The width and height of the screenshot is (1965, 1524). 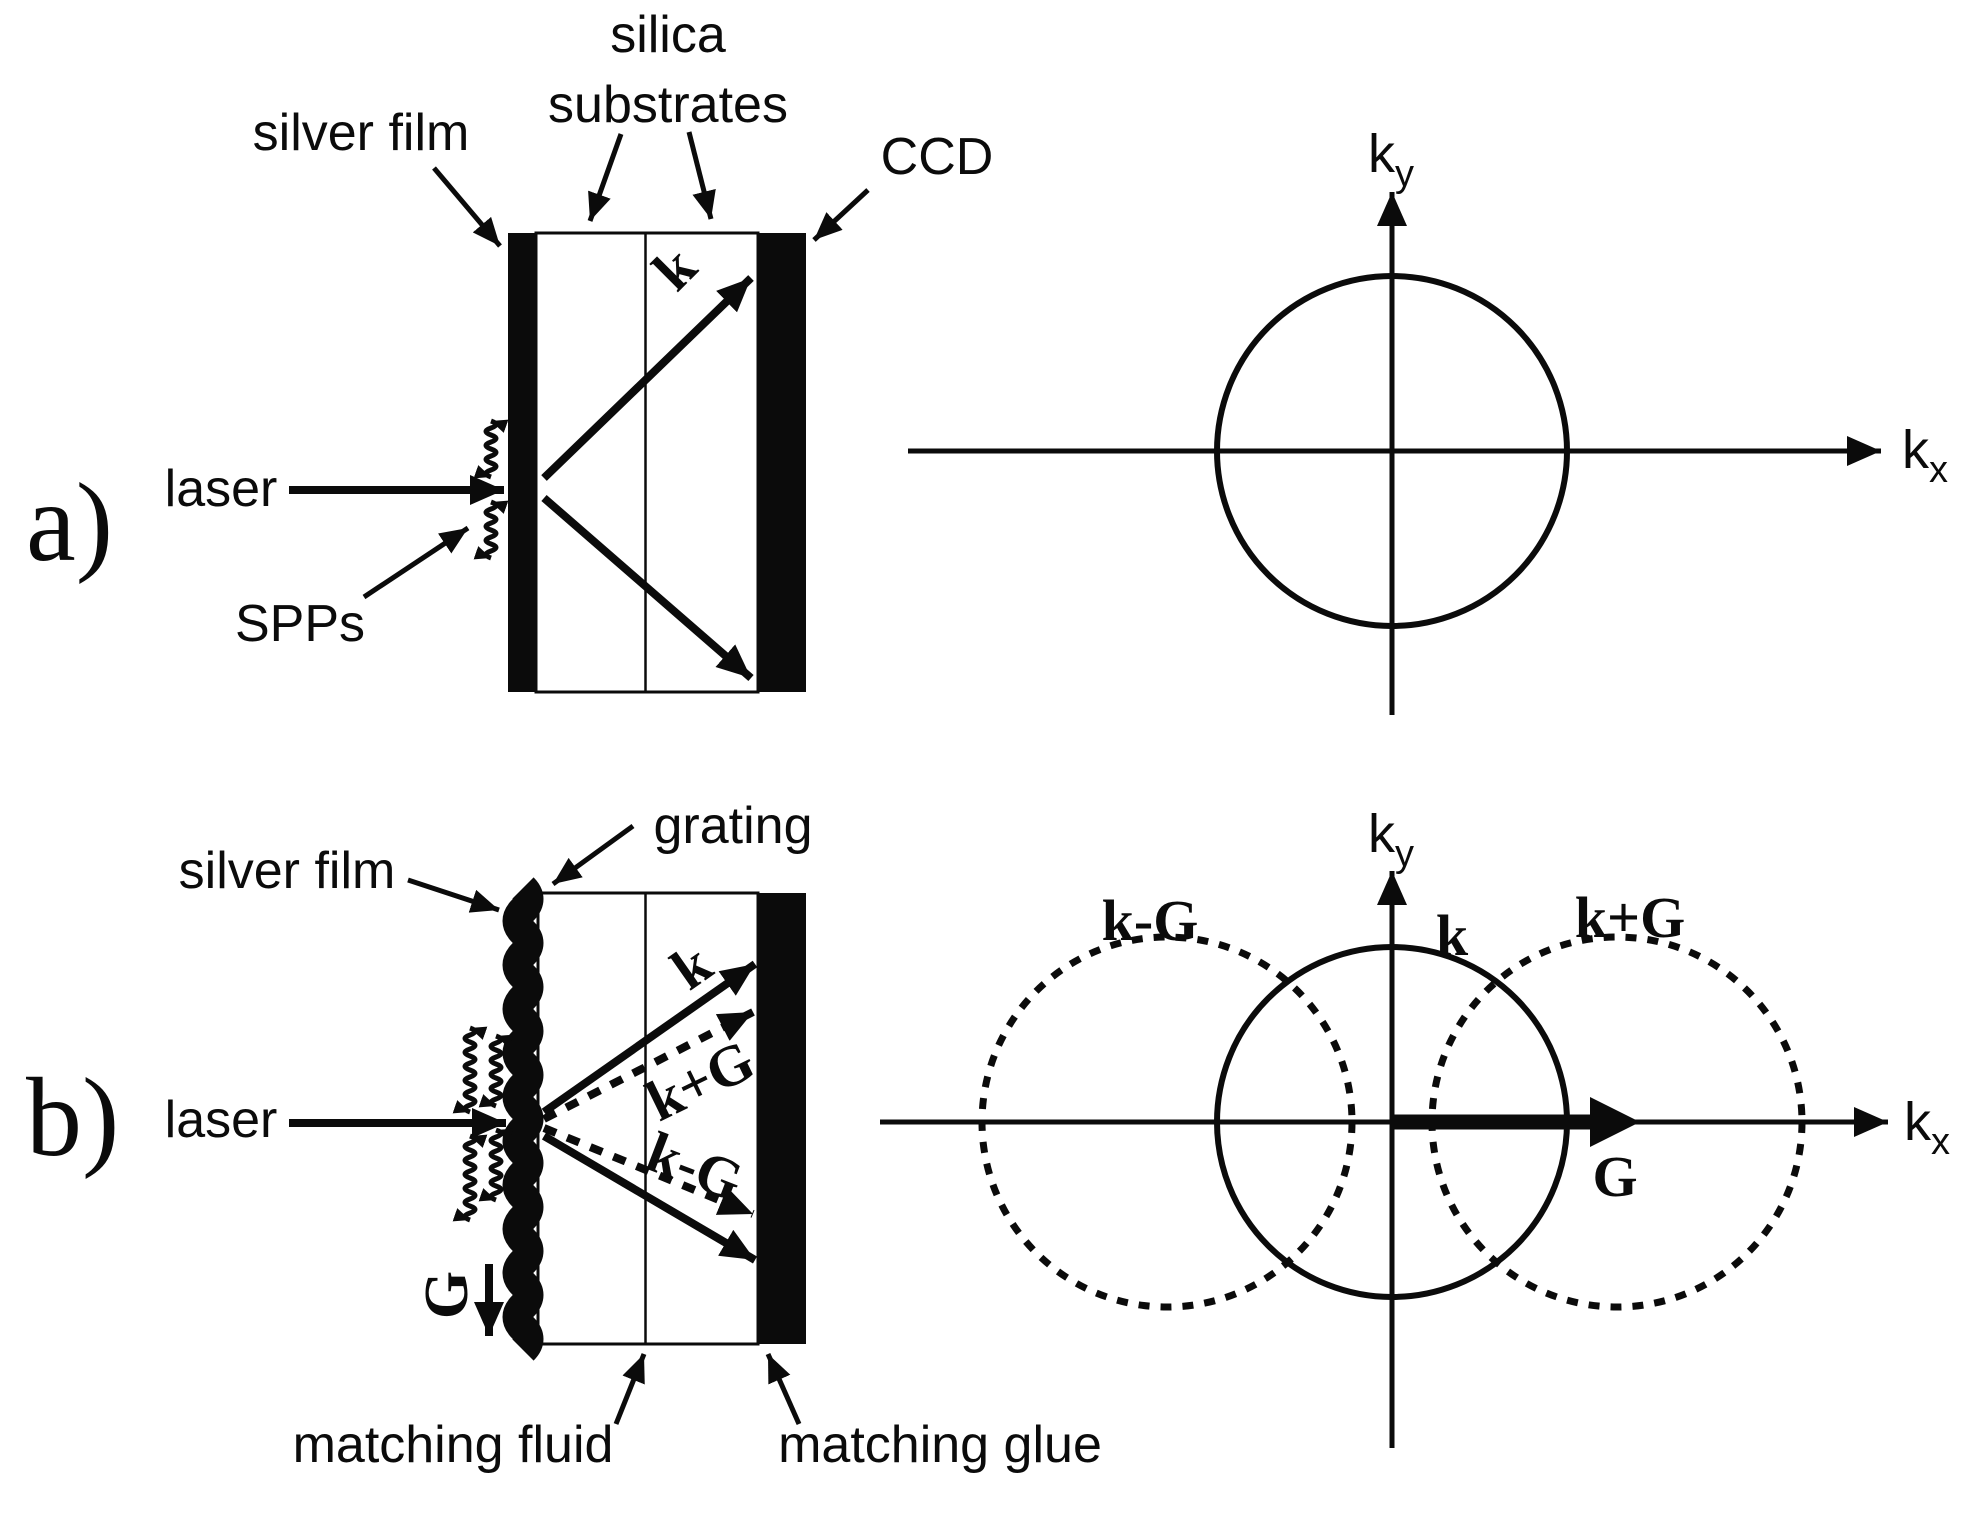 I want to click on kx-axis-label-b: kx, so click(x=1927, y=1127).